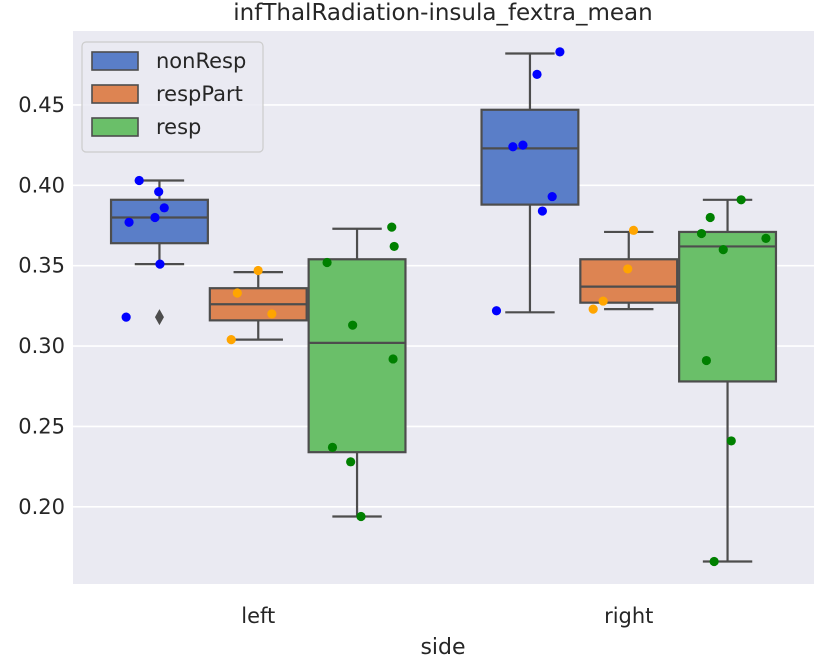 This screenshot has width=815, height=661. What do you see at coordinates (442, 647) in the screenshot?
I see `x-axis-label: side` at bounding box center [442, 647].